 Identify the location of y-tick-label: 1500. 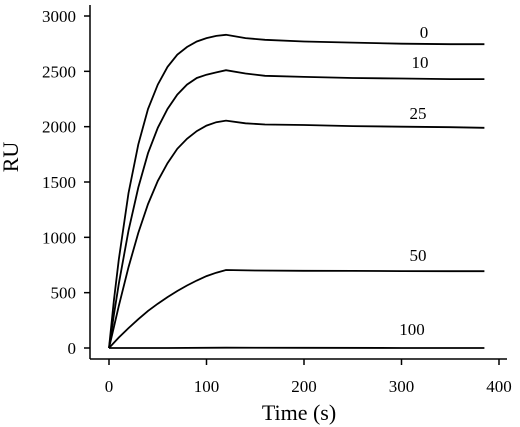
(59, 182).